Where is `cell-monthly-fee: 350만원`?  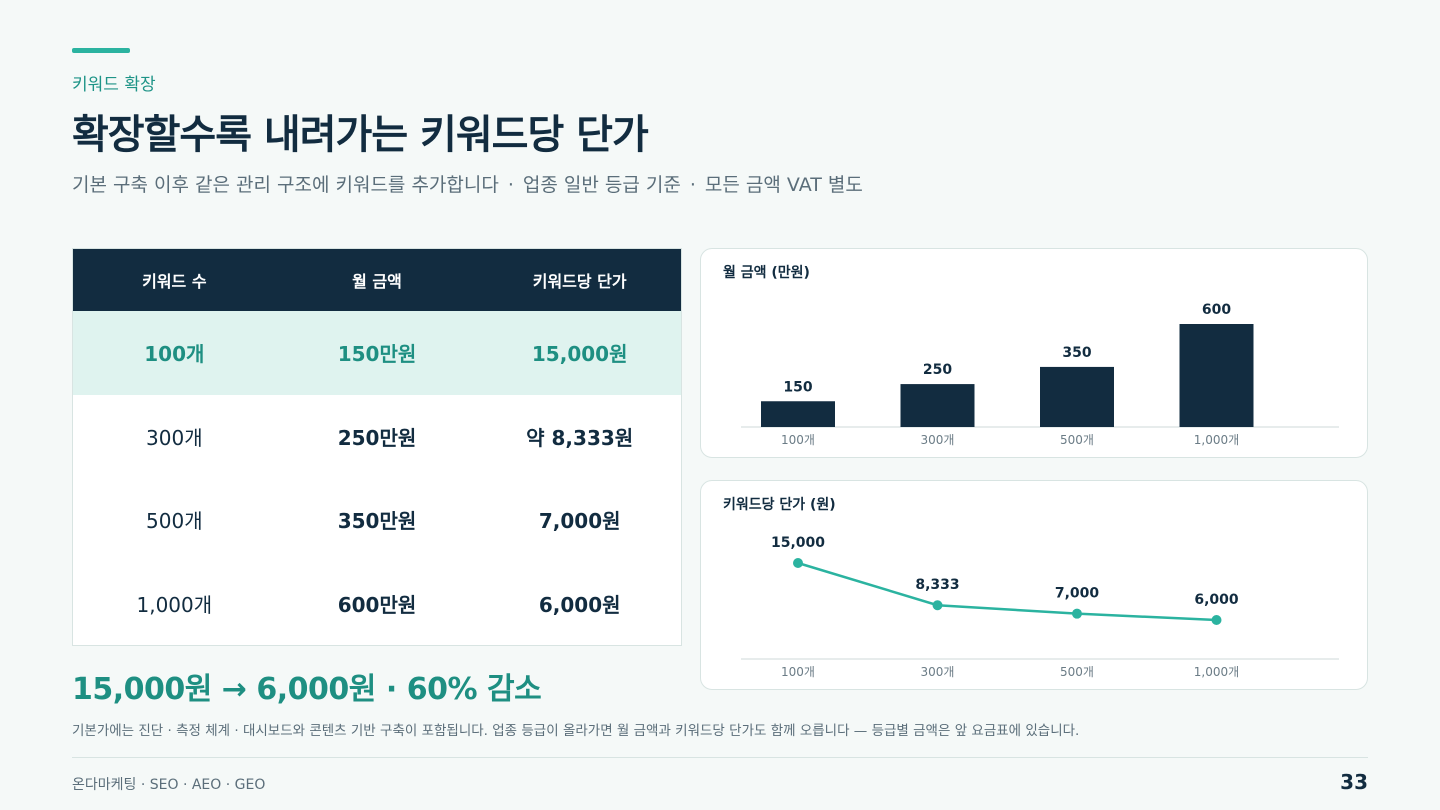 cell-monthly-fee: 350만원 is located at coordinates (377, 521).